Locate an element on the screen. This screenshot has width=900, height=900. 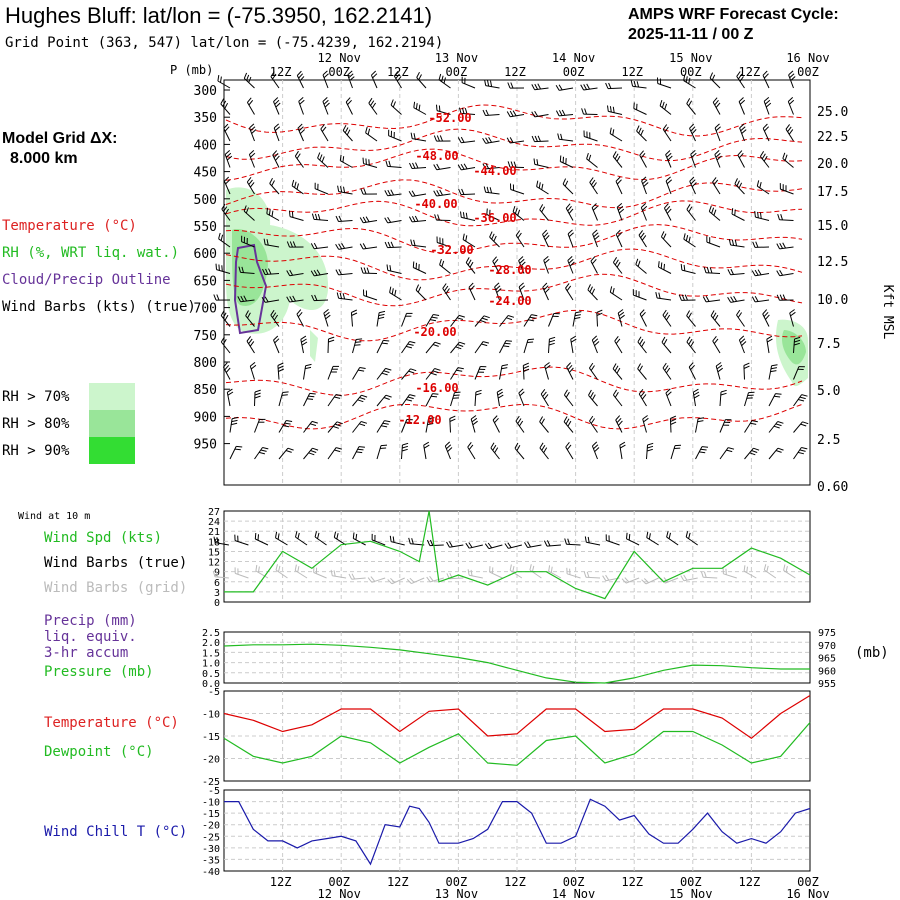
isotherm-label: -32.00 is located at coordinates (451, 250).